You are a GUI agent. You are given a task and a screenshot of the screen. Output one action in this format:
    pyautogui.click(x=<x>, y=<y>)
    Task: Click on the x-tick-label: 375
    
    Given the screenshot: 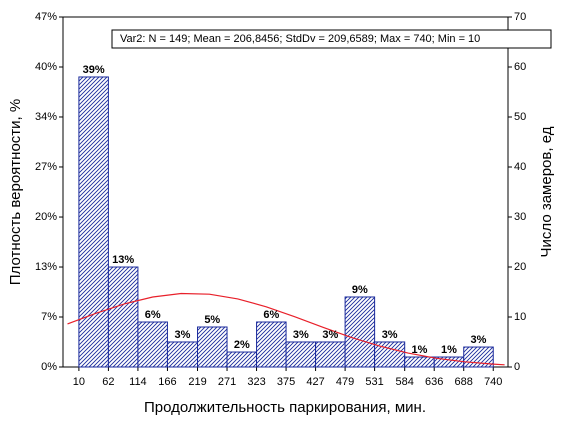 What is the action you would take?
    pyautogui.click(x=286, y=382)
    